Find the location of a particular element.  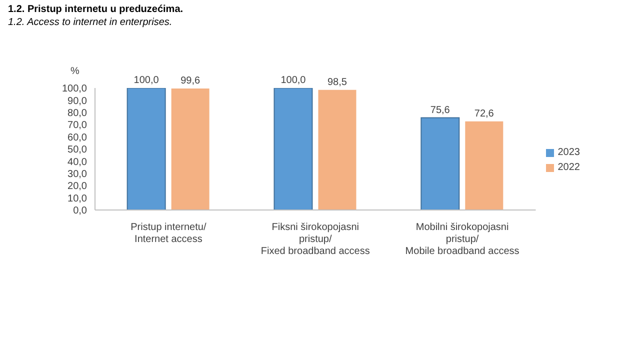

x-tick-label: Pristup internetu/ Internet access is located at coordinates (168, 233).